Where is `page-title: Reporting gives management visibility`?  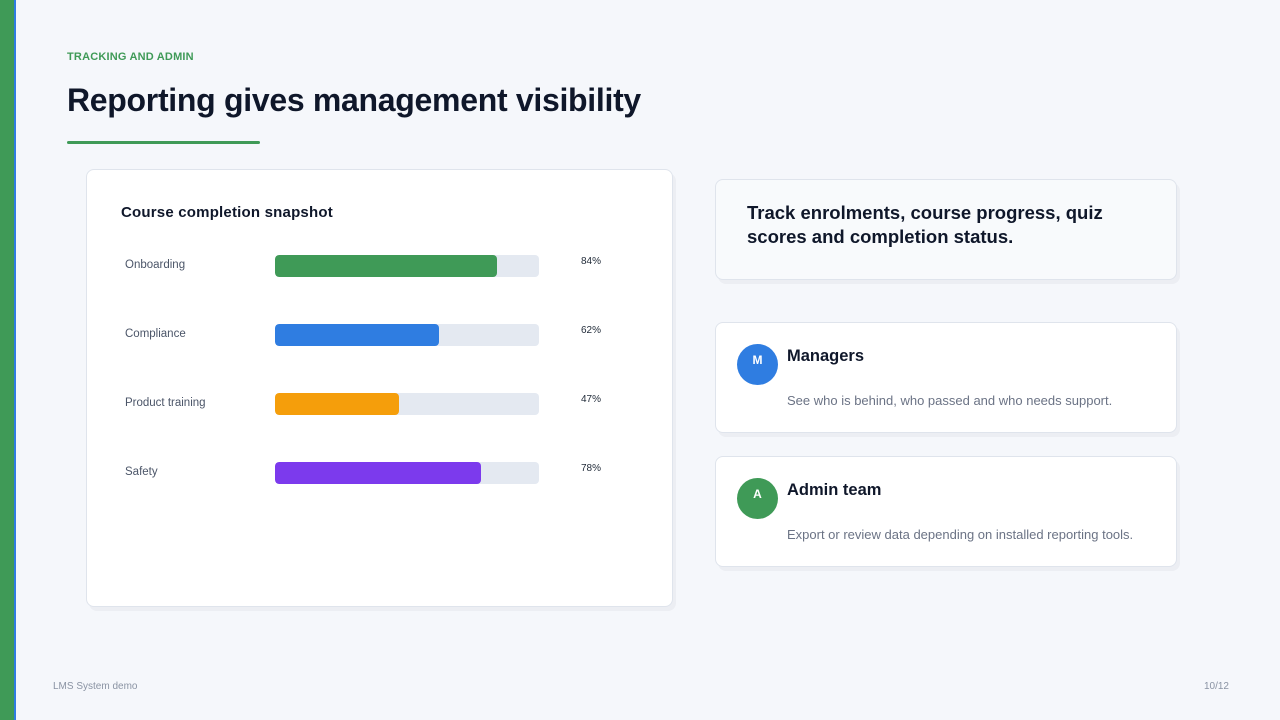
page-title: Reporting gives management visibility is located at coordinates (354, 100).